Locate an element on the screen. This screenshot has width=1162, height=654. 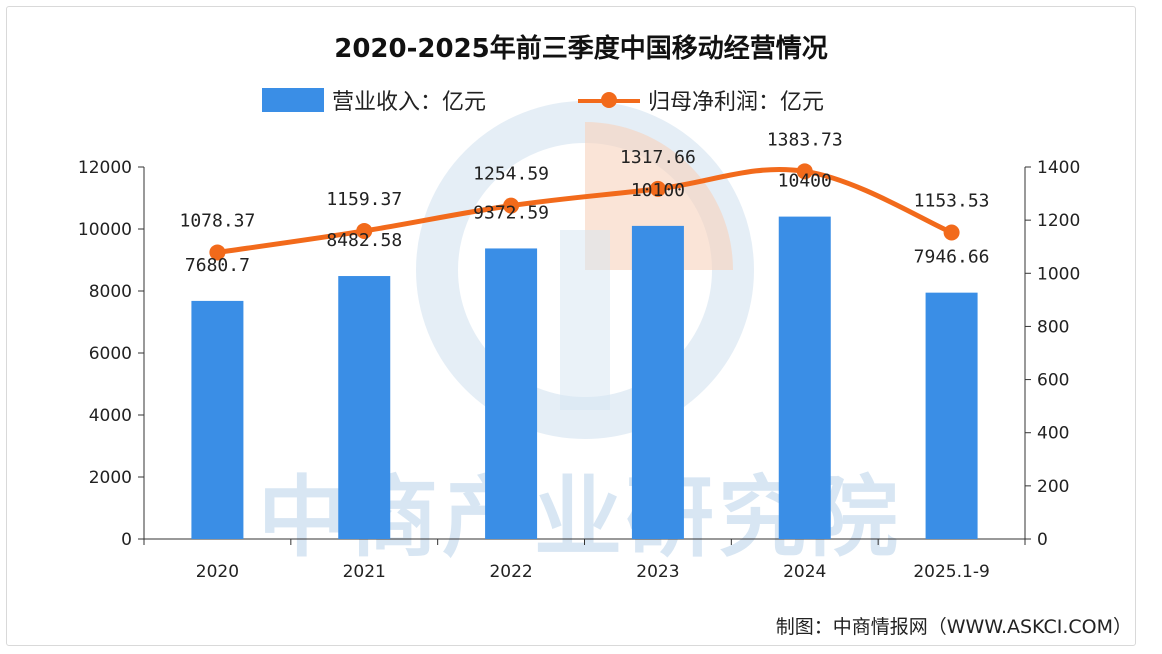
left-tick-label: 6000 is located at coordinates (110, 354).